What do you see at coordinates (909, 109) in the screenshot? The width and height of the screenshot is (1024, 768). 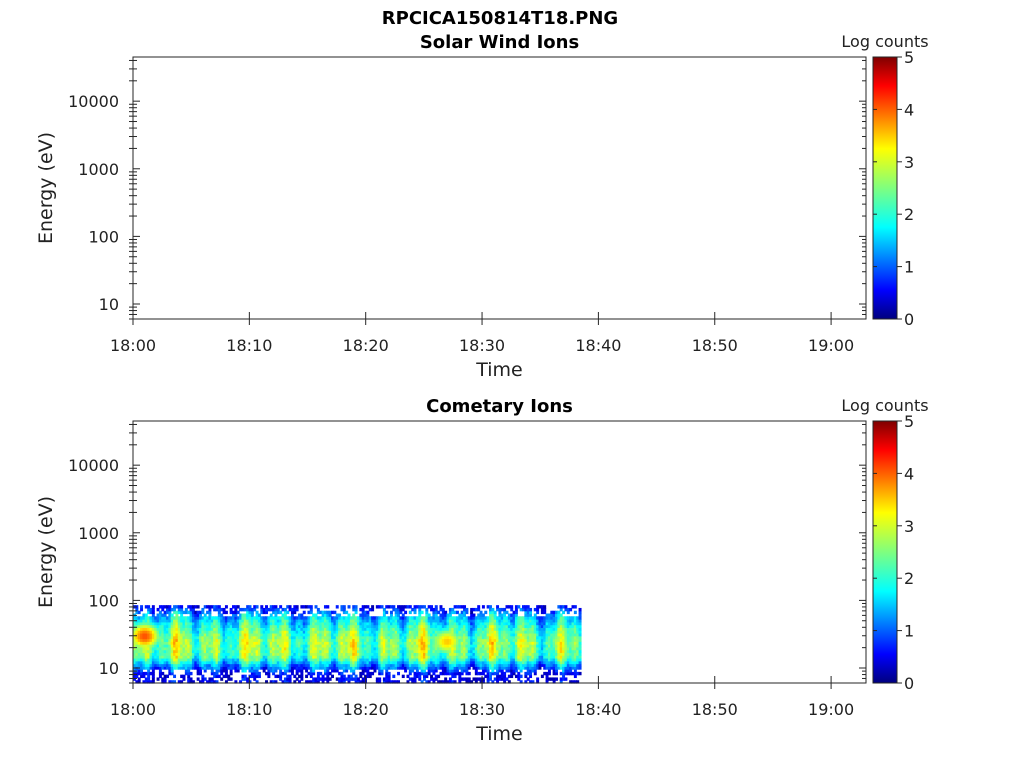 I see `colorbar-tick-label: 4` at bounding box center [909, 109].